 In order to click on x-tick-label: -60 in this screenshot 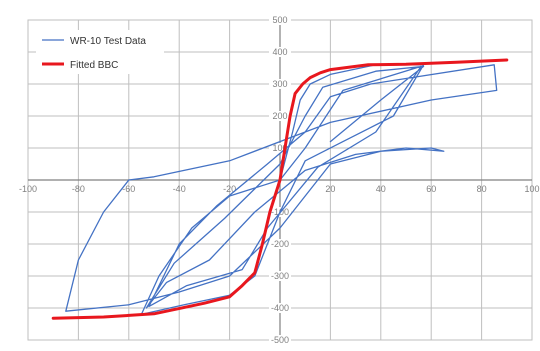, I will do `click(128, 189)`.